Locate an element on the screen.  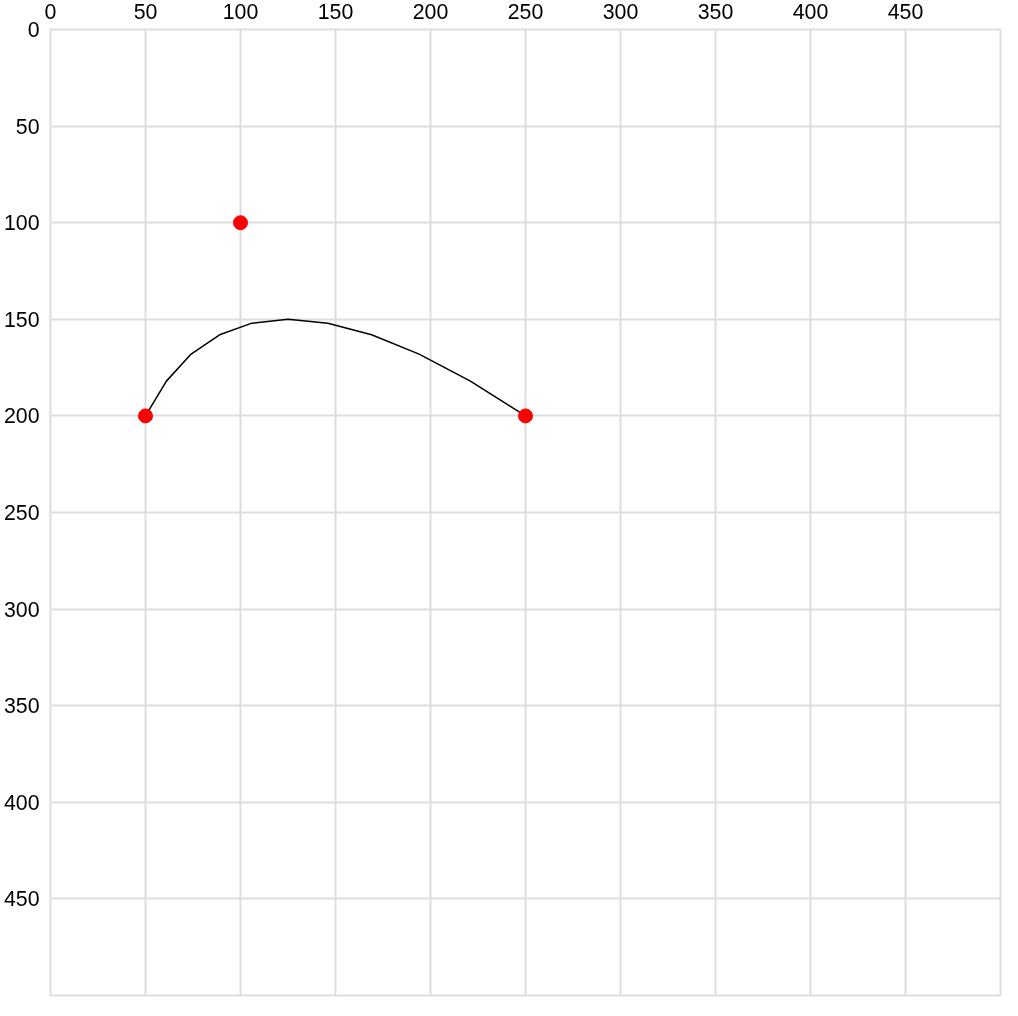
y-tick-label: 100 is located at coordinates (21, 223).